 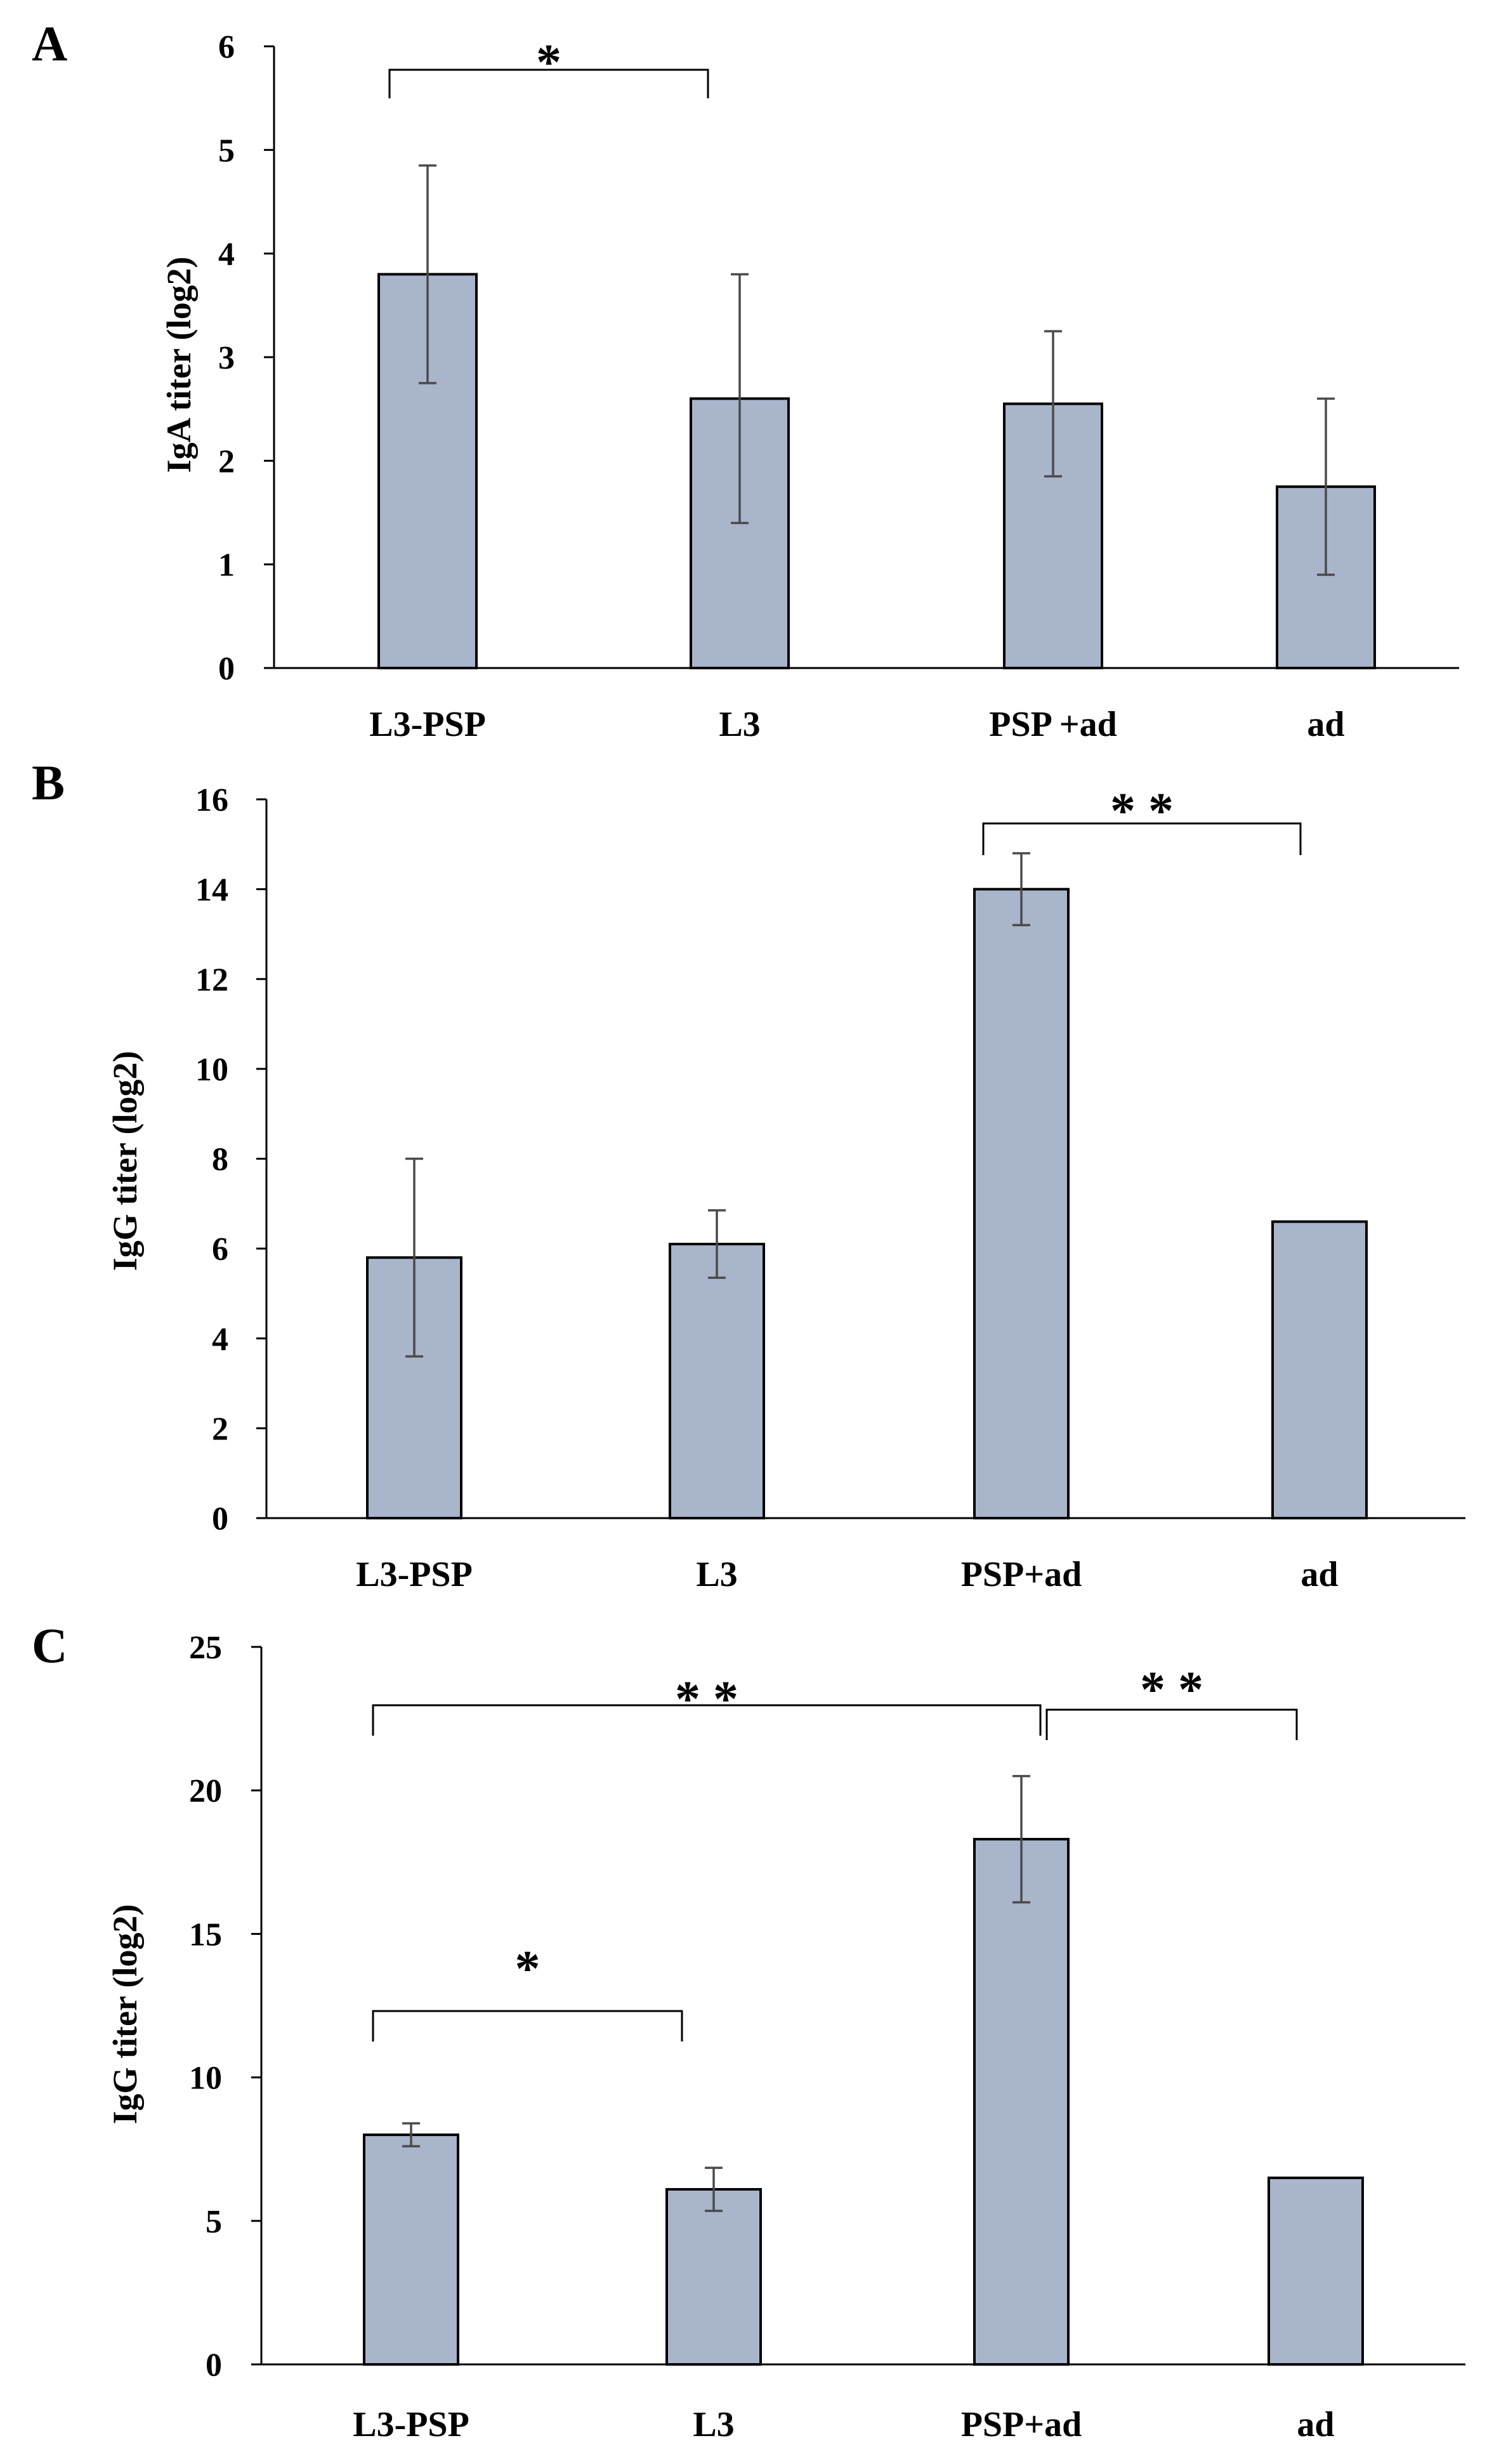 What do you see at coordinates (49, 44) in the screenshot?
I see `panel-letter: A` at bounding box center [49, 44].